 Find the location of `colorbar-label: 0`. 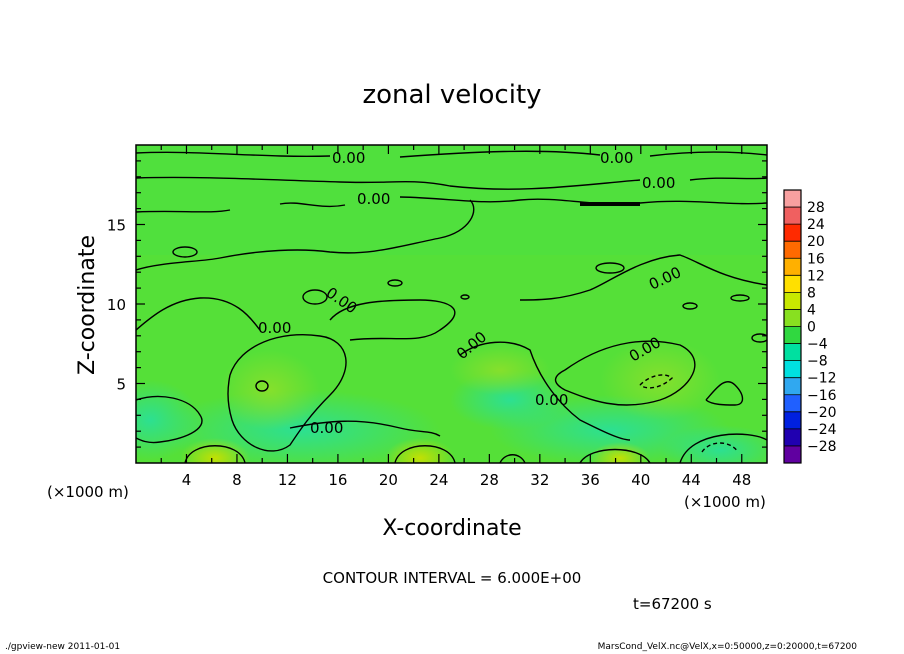

colorbar-label: 0 is located at coordinates (811, 328).